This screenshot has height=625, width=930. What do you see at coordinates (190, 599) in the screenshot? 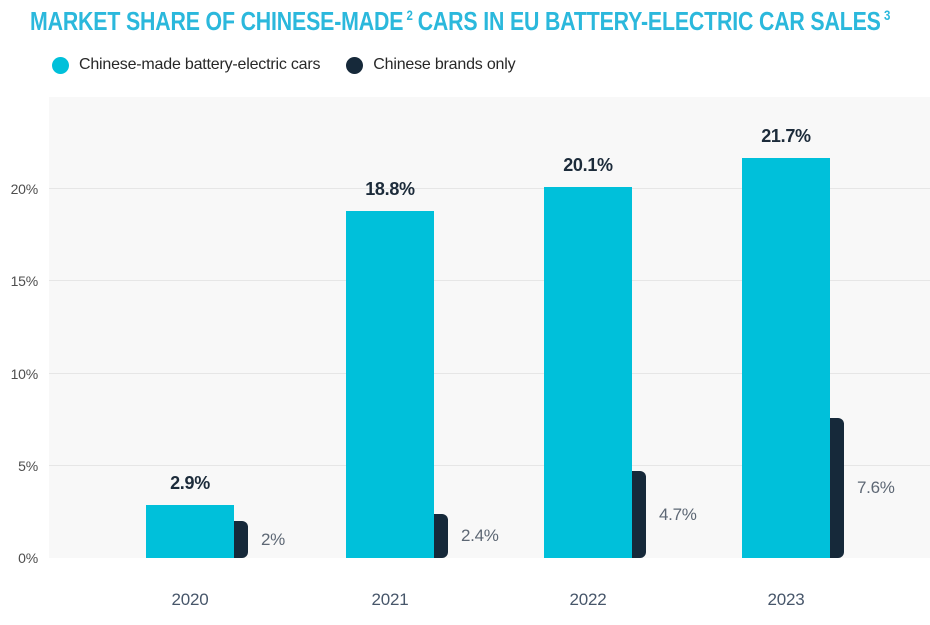
I see `x-axis-label-2020: 2020` at bounding box center [190, 599].